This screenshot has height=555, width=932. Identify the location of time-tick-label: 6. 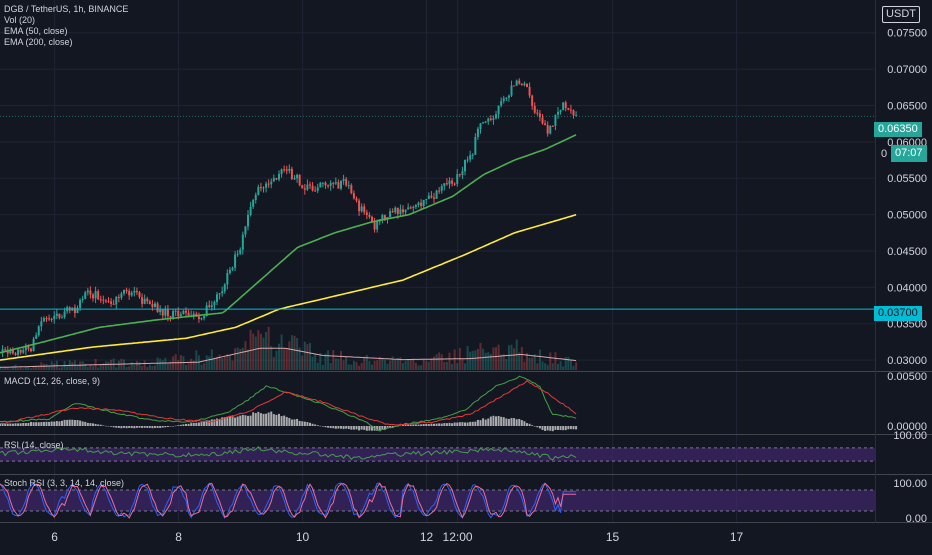
(54, 537).